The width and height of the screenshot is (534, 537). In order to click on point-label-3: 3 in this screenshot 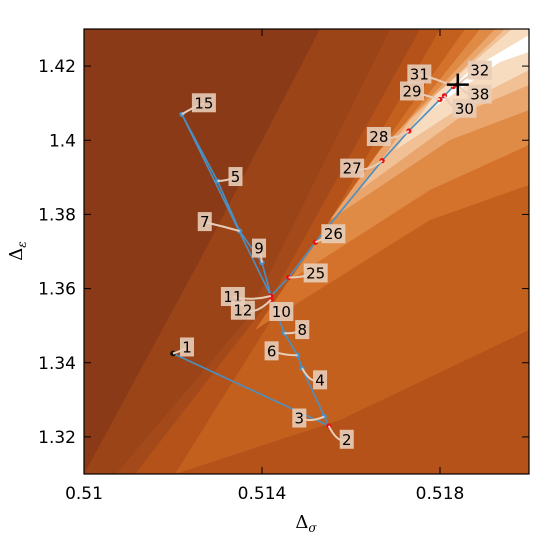, I will do `click(300, 419)`.